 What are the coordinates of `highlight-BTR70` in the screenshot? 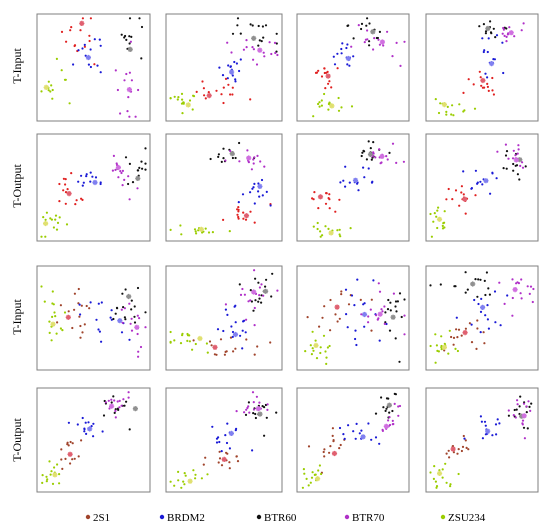 It's located at (380, 314).